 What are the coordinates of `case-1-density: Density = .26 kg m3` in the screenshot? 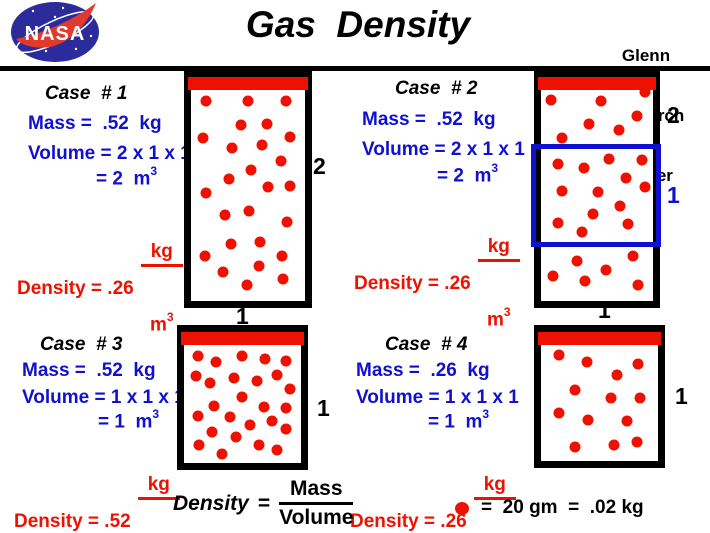 It's located at (100, 288).